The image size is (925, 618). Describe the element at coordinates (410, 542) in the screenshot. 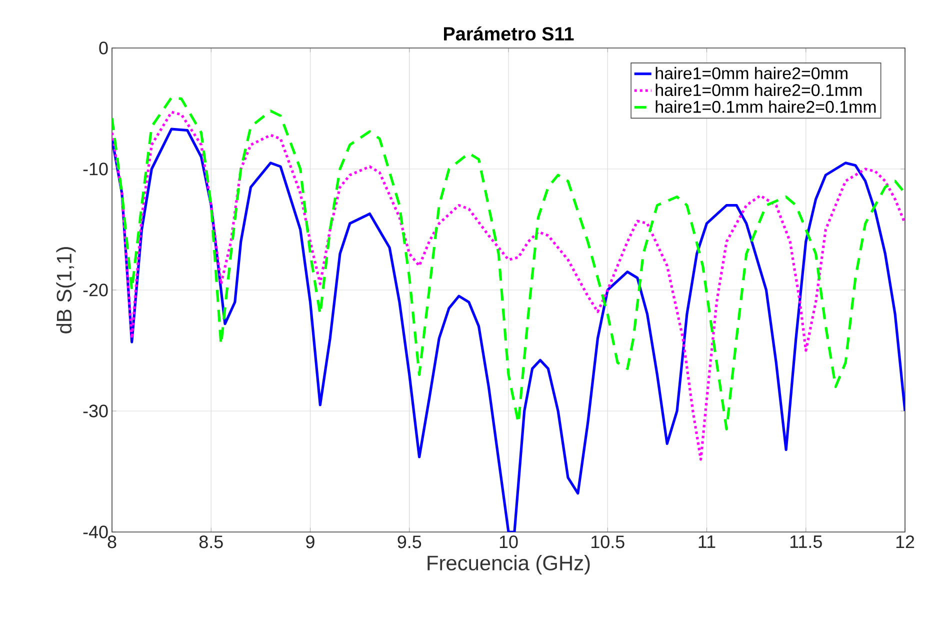

I see `x-tick-label: 9.5` at that location.